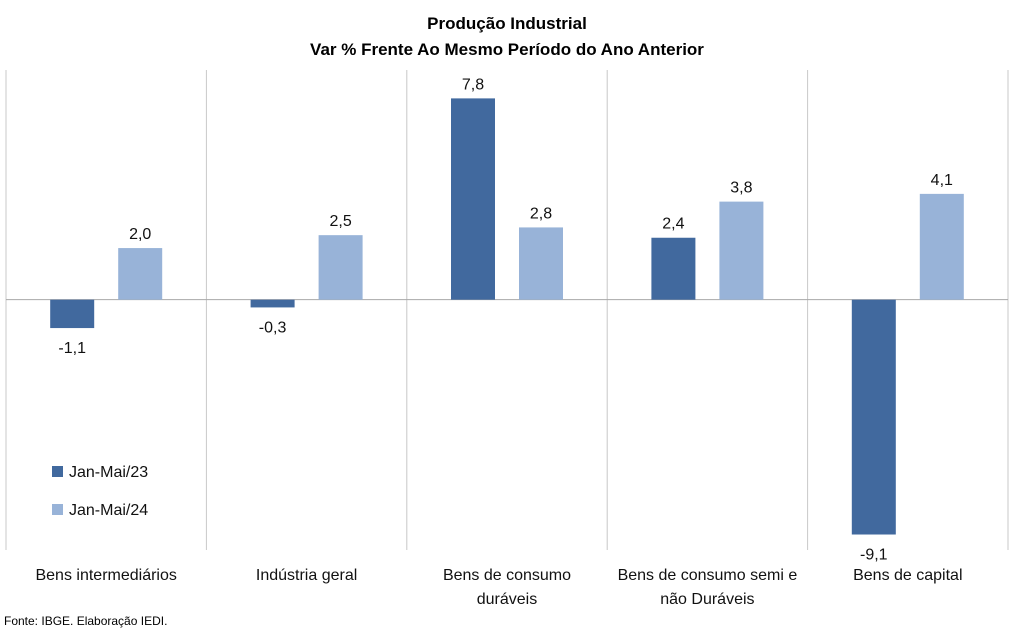  What do you see at coordinates (100, 491) in the screenshot?
I see `legend: Jan-Mai/23 Jan-Mai/24` at bounding box center [100, 491].